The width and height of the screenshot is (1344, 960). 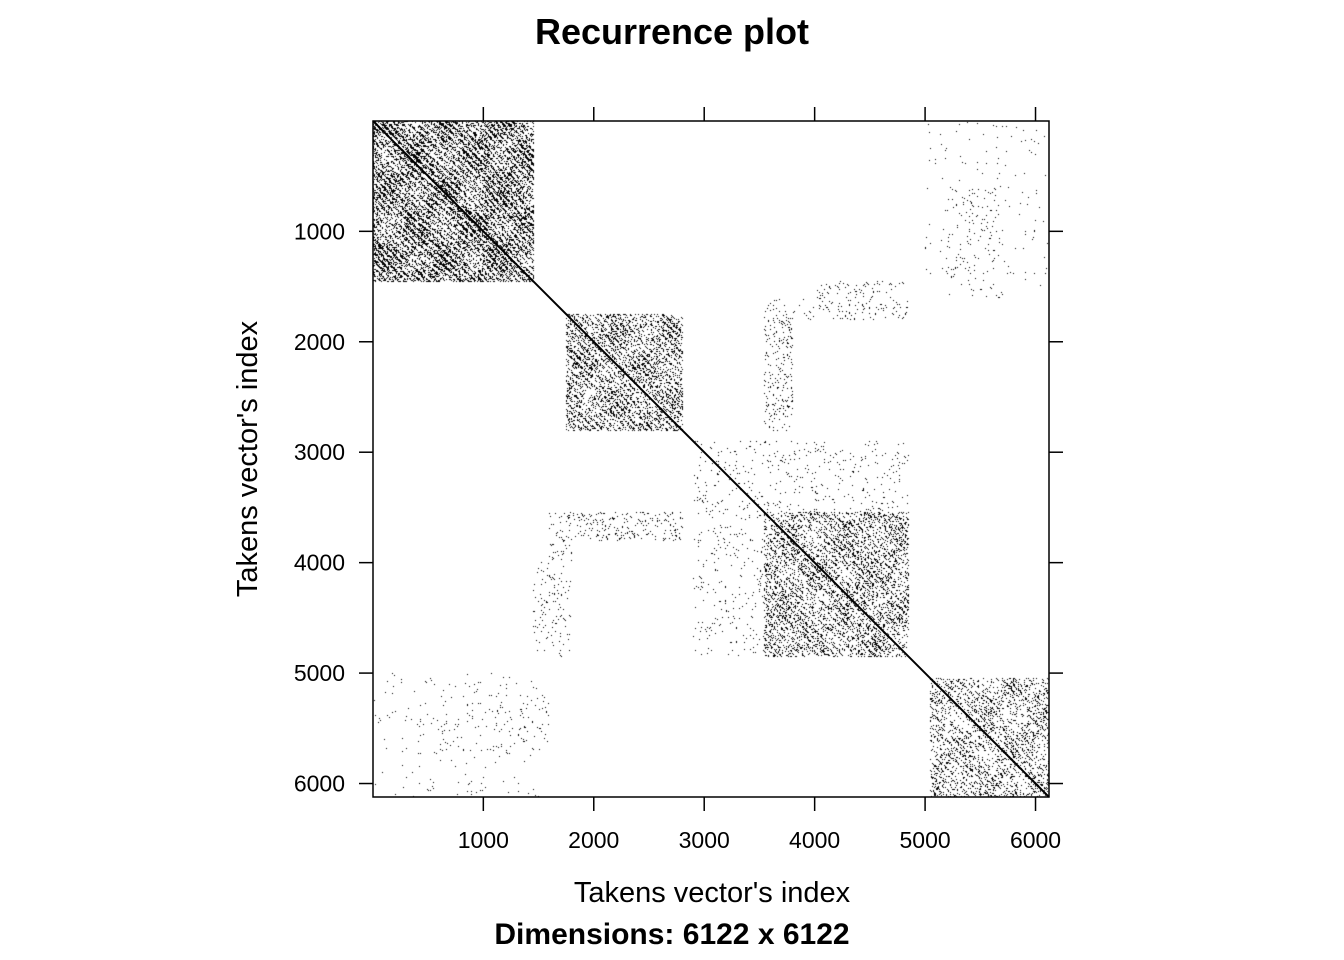 What do you see at coordinates (248, 458) in the screenshot?
I see `y-axis-label: Takens vector's index` at bounding box center [248, 458].